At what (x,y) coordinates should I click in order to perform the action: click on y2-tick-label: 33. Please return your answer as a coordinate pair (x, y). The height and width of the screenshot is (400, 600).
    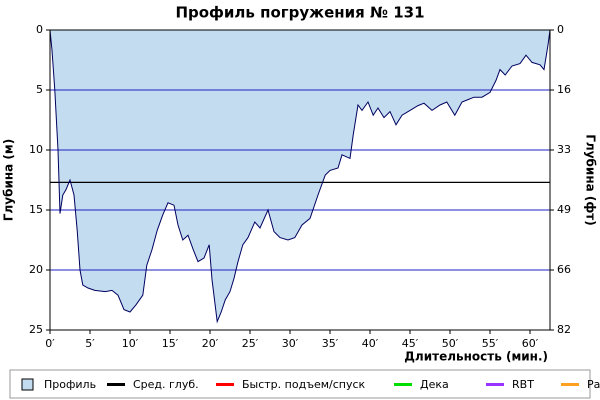
    Looking at the image, I should click on (564, 149).